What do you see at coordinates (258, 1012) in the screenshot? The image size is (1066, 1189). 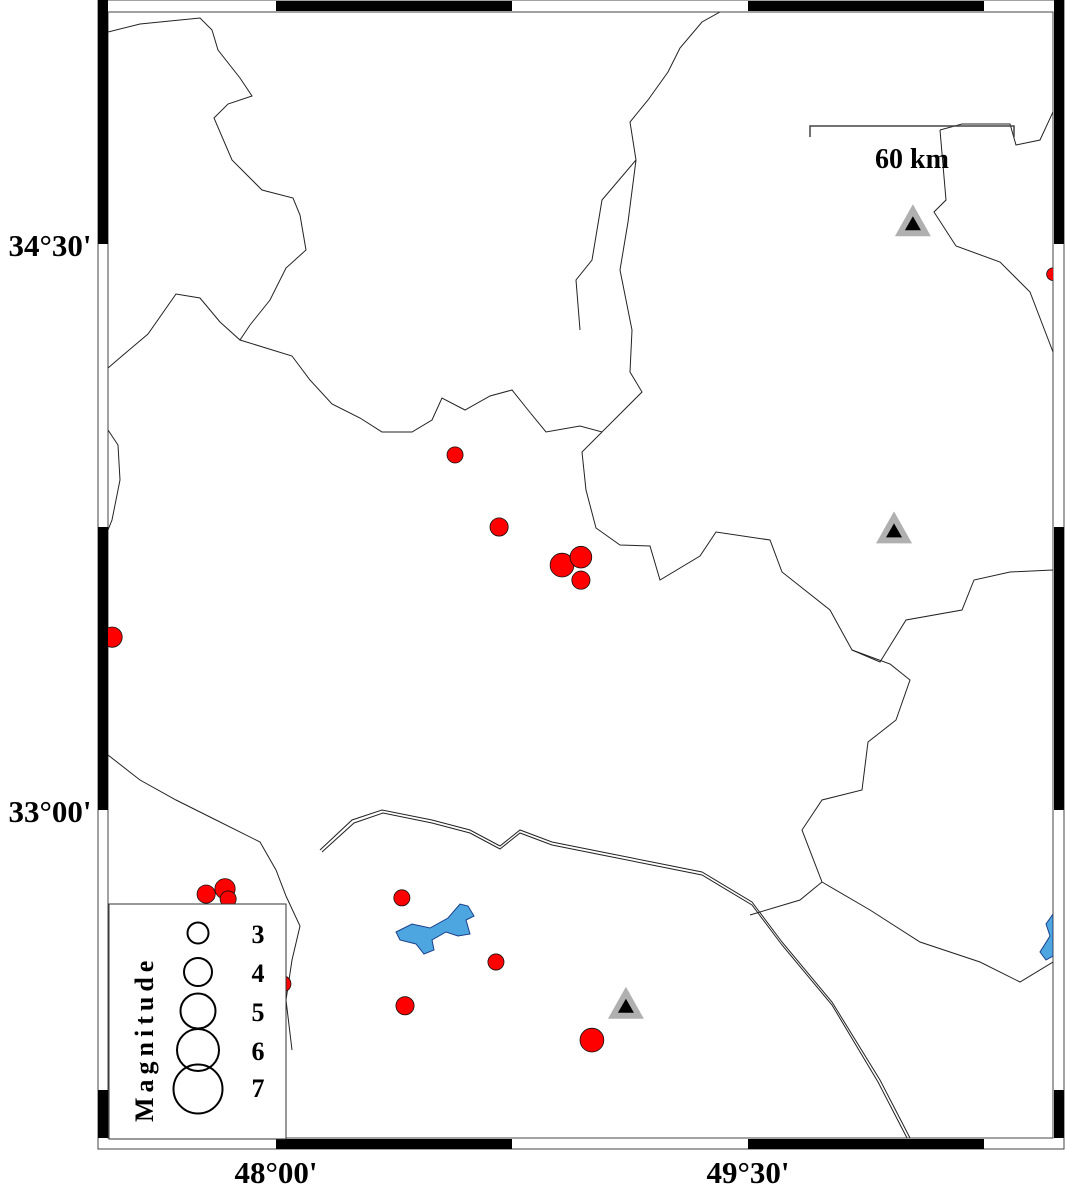 I see `legend-label: 5` at bounding box center [258, 1012].